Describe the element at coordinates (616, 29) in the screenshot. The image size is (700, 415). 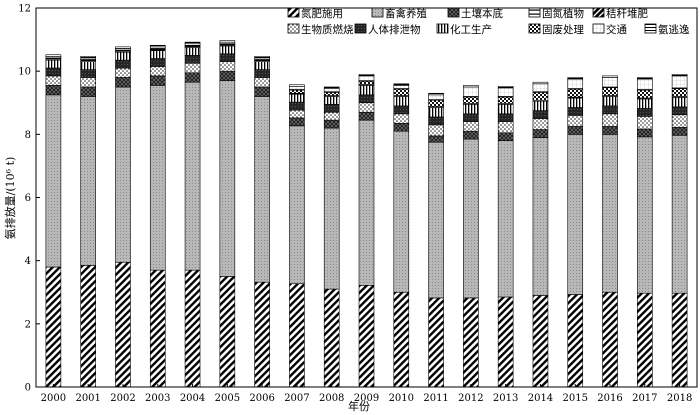
I see `legend-label: 交通` at that location.